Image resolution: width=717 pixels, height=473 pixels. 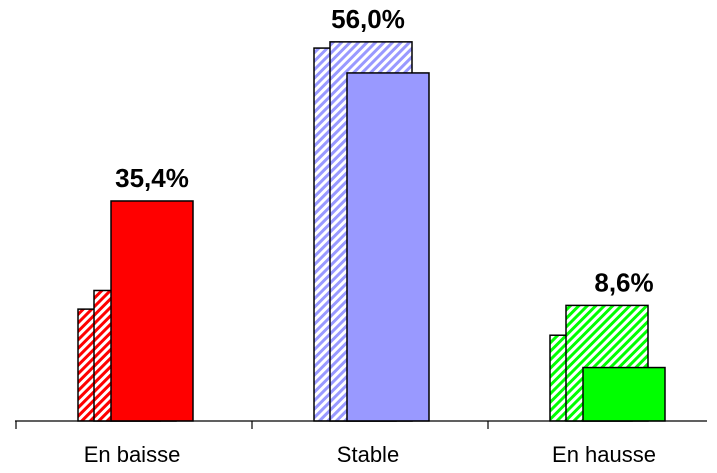 What do you see at coordinates (624, 394) in the screenshot?
I see `bar-en-hausse` at bounding box center [624, 394].